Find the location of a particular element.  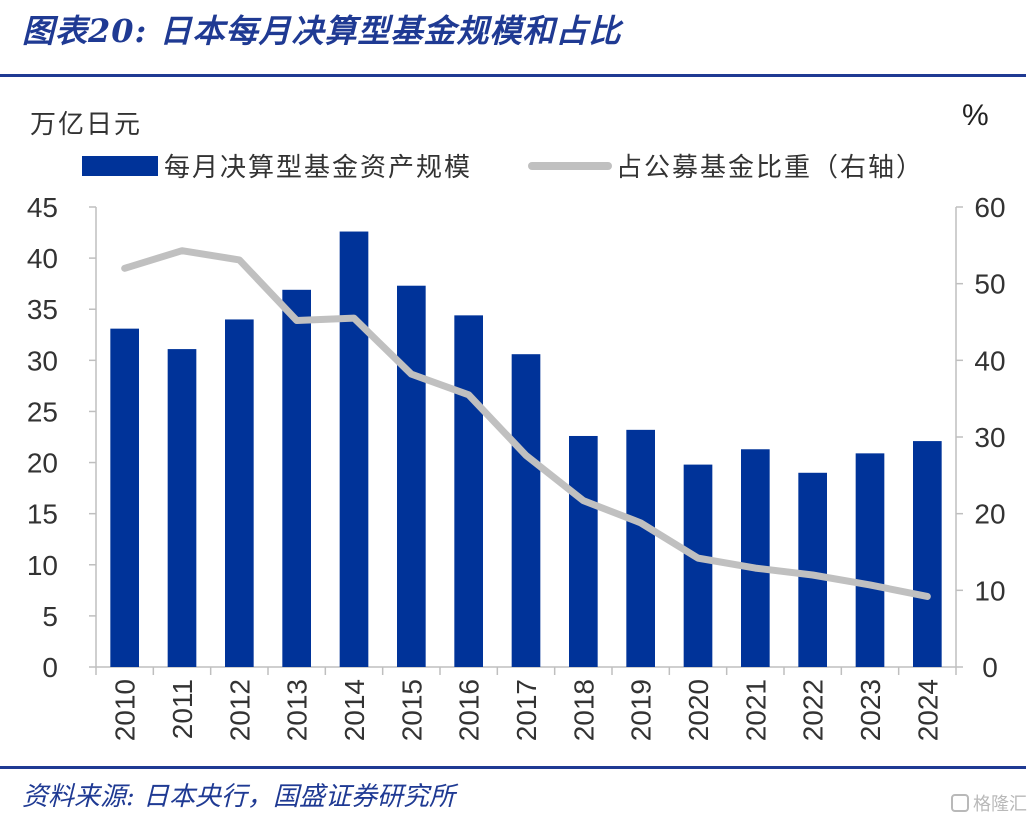

x-tick-label: 2017 is located at coordinates (526, 710).